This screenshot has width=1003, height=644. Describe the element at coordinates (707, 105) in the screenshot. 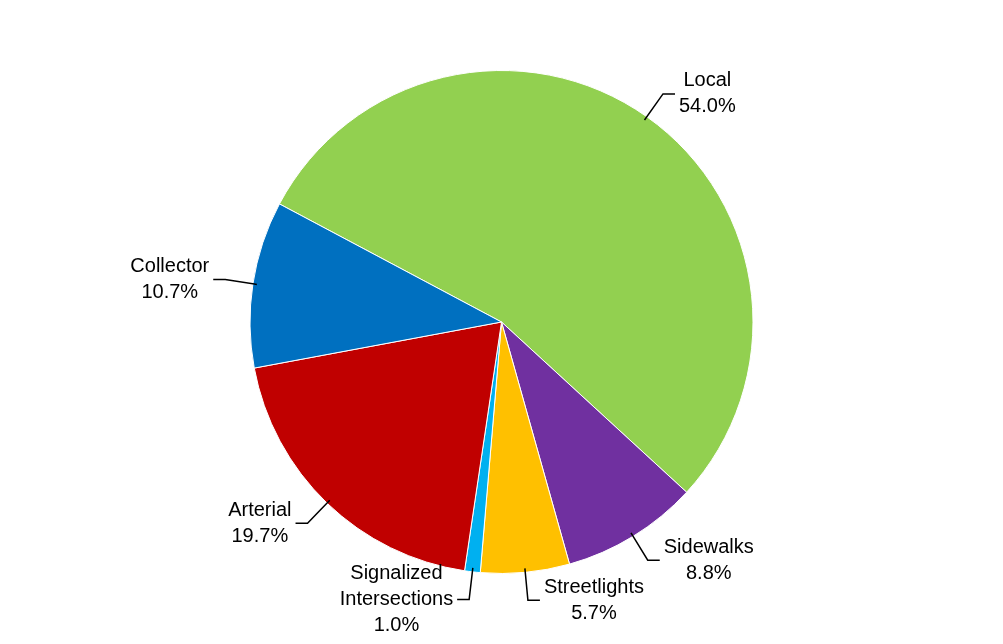

I see `data-label: 54.0%` at that location.